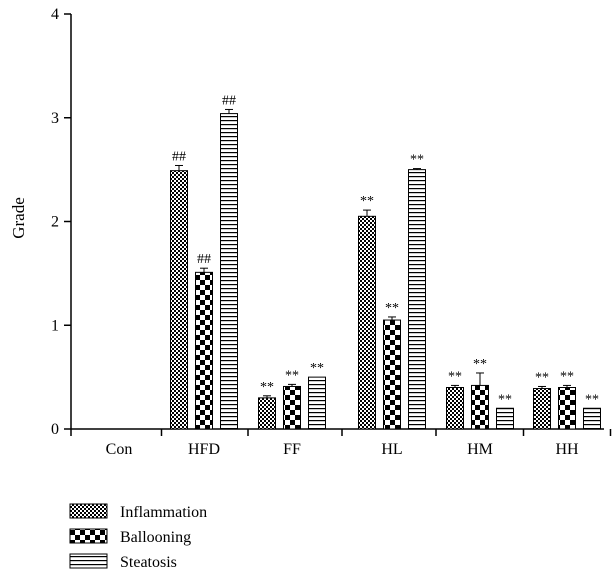 The height and width of the screenshot is (584, 613). What do you see at coordinates (88, 511) in the screenshot?
I see `legend-swatch-inflammation` at bounding box center [88, 511].